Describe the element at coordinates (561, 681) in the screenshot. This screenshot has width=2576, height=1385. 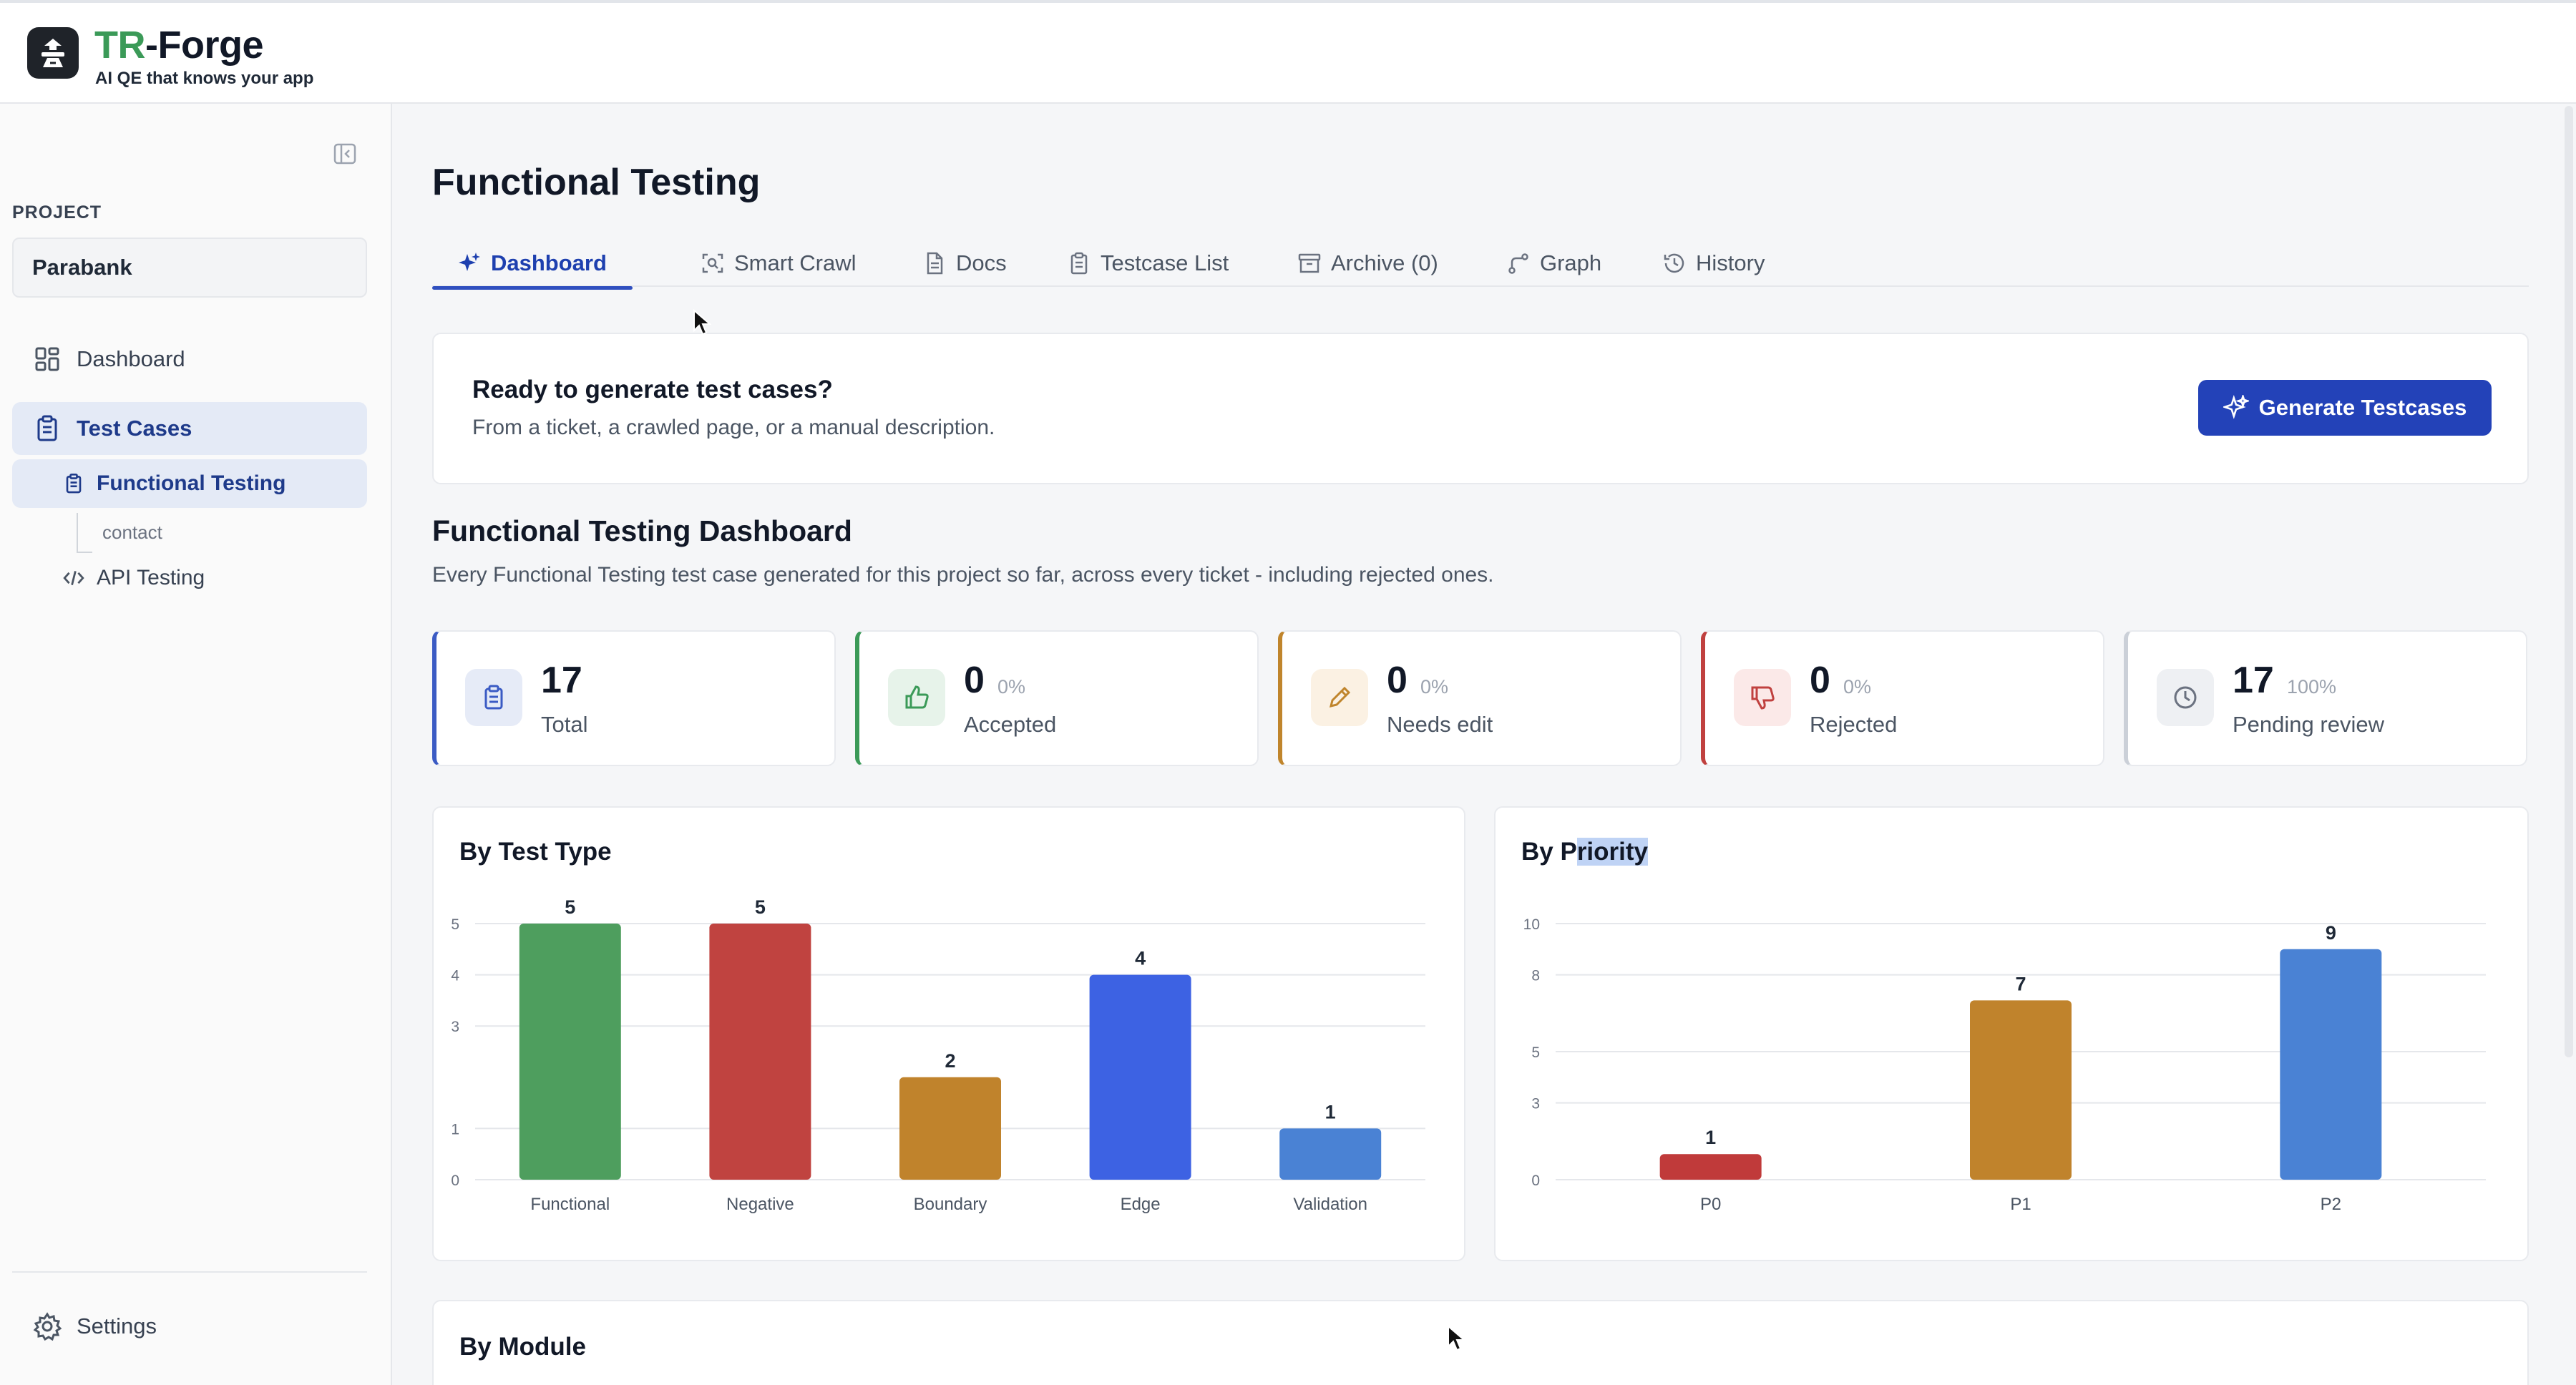
I see `stat-value: 17` at that location.